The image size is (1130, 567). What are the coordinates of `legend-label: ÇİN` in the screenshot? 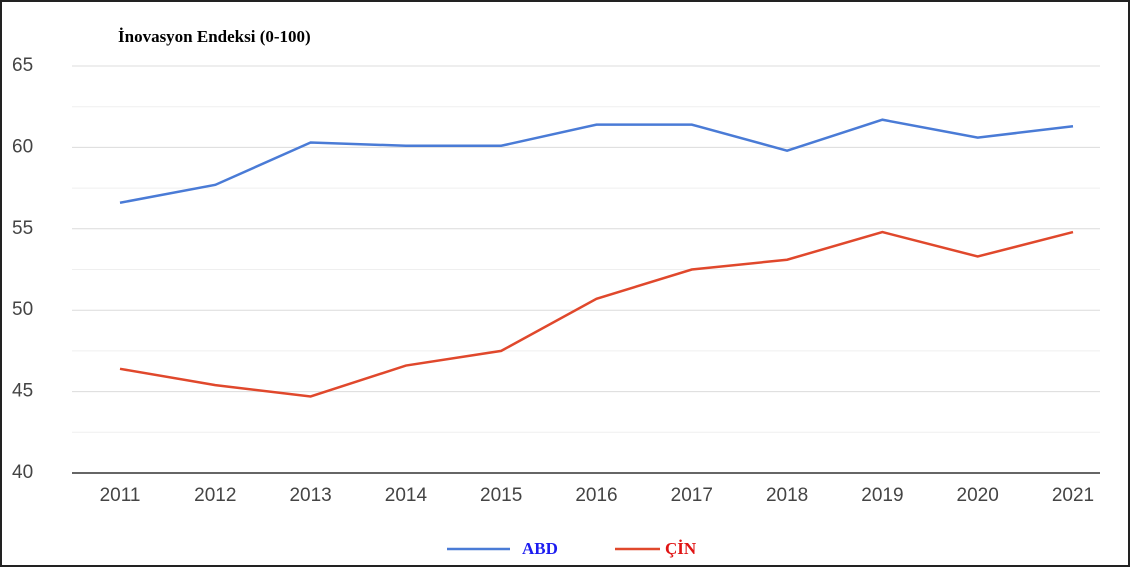 It's located at (681, 548).